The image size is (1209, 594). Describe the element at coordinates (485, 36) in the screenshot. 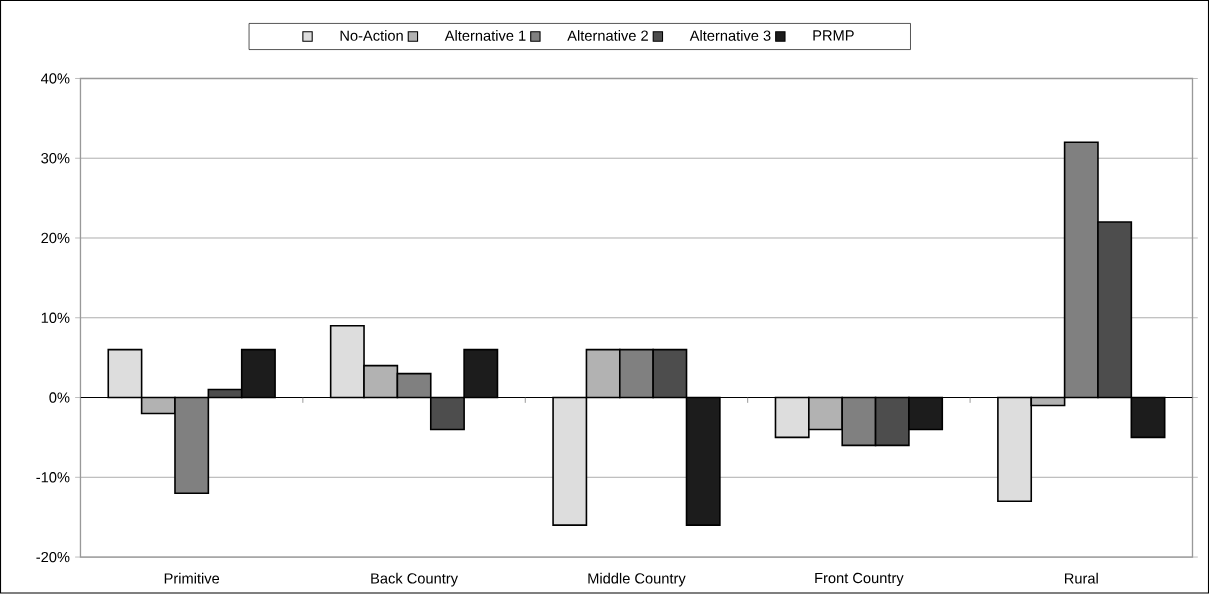

I see `legend-label: Alternative 1` at that location.